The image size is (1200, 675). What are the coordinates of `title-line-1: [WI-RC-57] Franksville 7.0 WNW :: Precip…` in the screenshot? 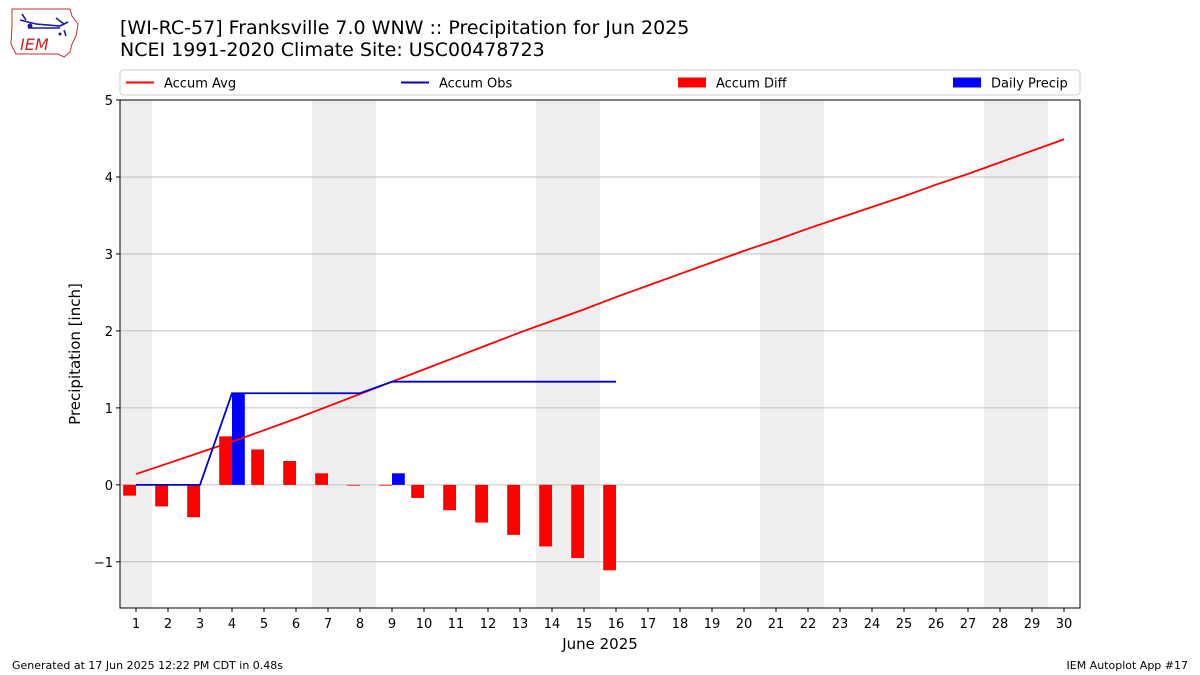 It's located at (405, 28).